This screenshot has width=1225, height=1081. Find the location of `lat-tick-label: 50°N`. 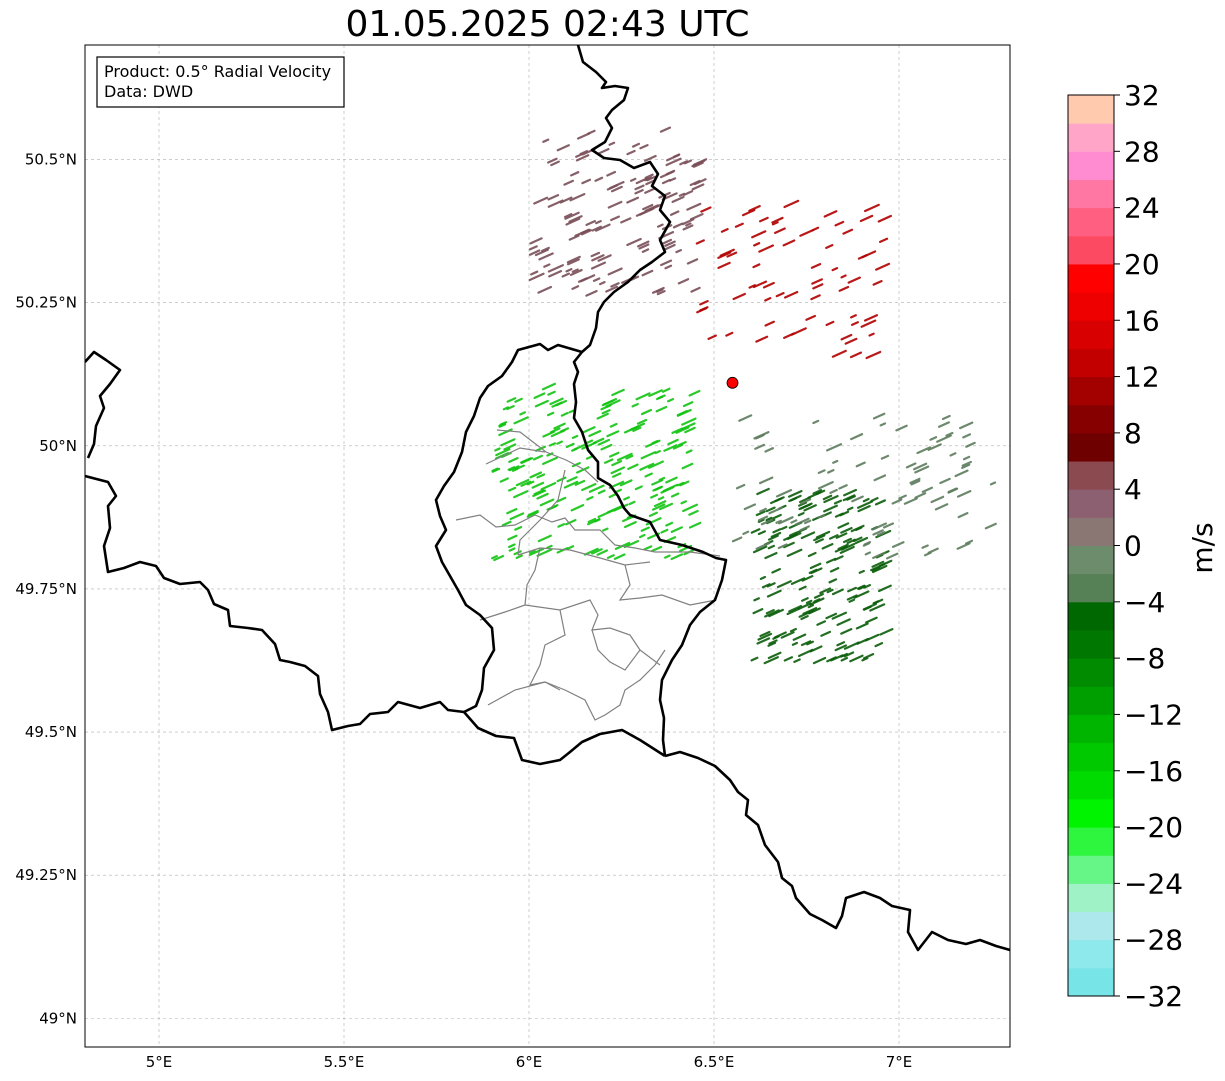

lat-tick-label: 50°N is located at coordinates (58, 446).